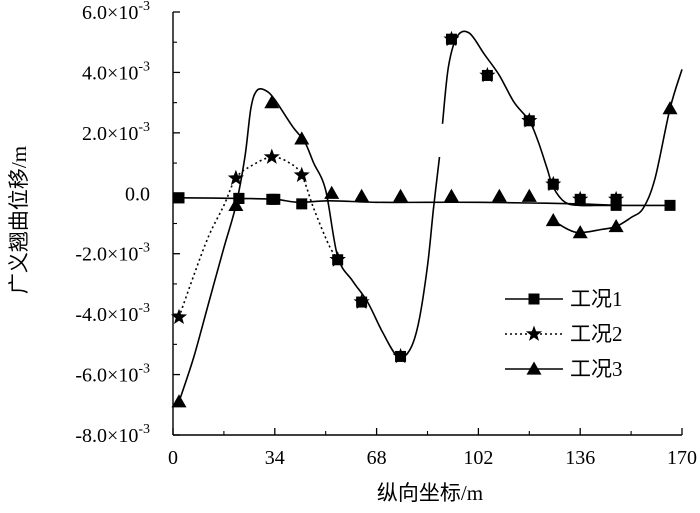  What do you see at coordinates (478, 458) in the screenshot?
I see `x-tick-label: 102` at bounding box center [478, 458].